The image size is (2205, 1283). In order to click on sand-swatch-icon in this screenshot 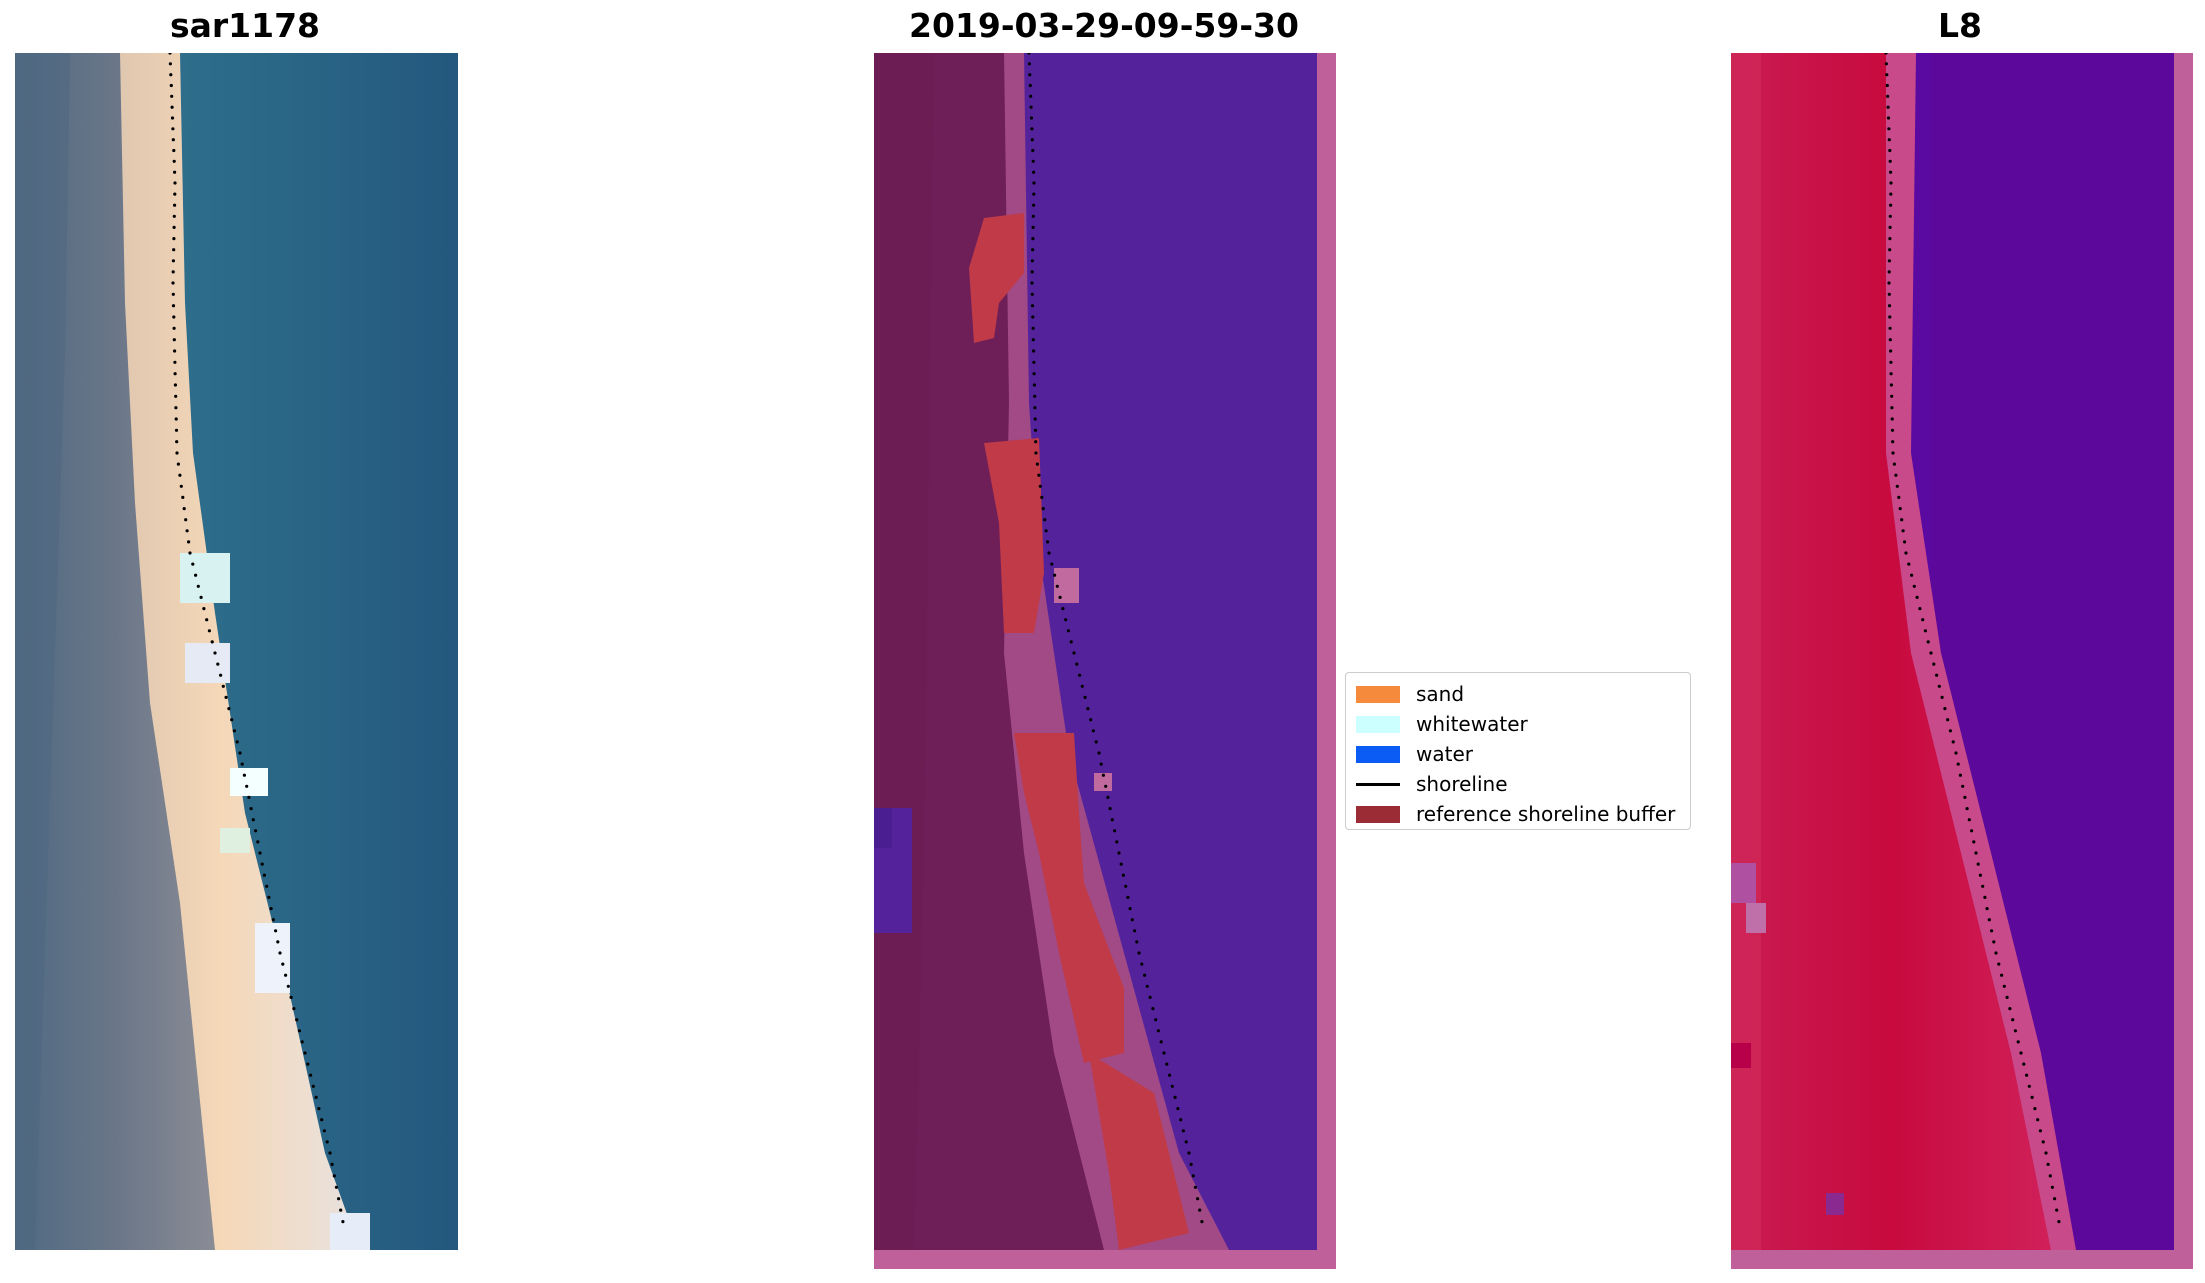, I will do `click(1378, 694)`.